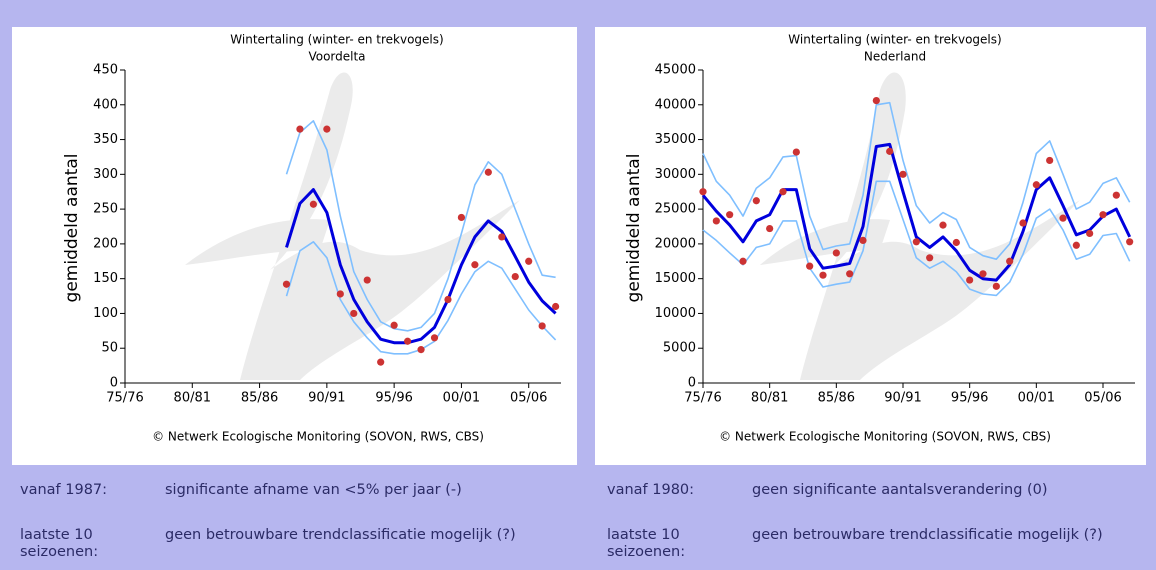  Describe the element at coordinates (109, 348) in the screenshot. I see `y-tick-label: 50` at that location.